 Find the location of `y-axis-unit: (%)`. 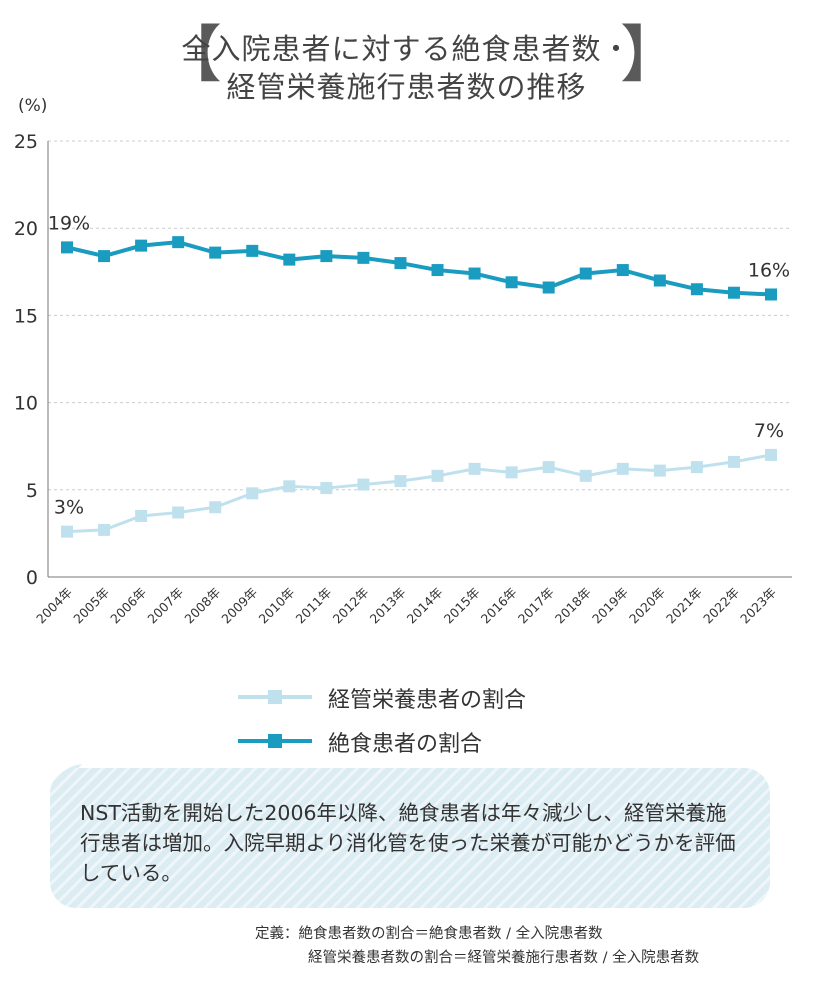

y-axis-unit: (%) is located at coordinates (33, 106).